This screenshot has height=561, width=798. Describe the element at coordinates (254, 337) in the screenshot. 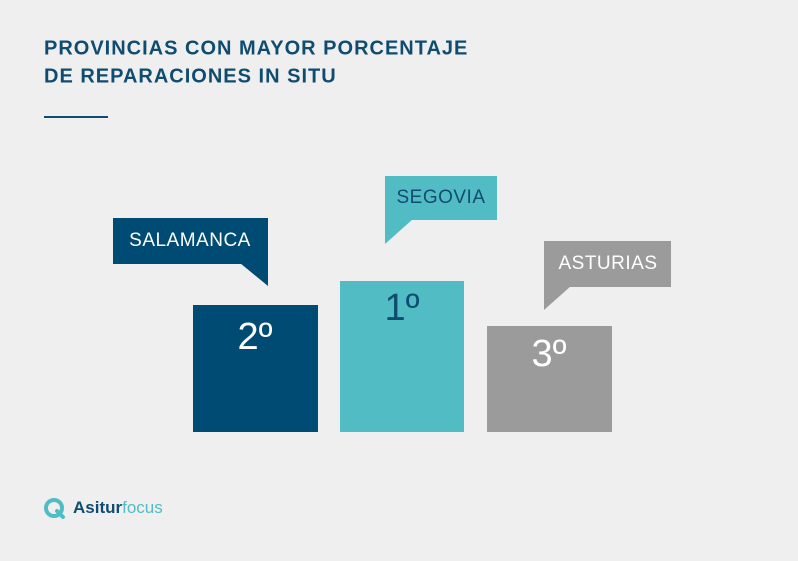

I see `rank-label: 2º` at that location.